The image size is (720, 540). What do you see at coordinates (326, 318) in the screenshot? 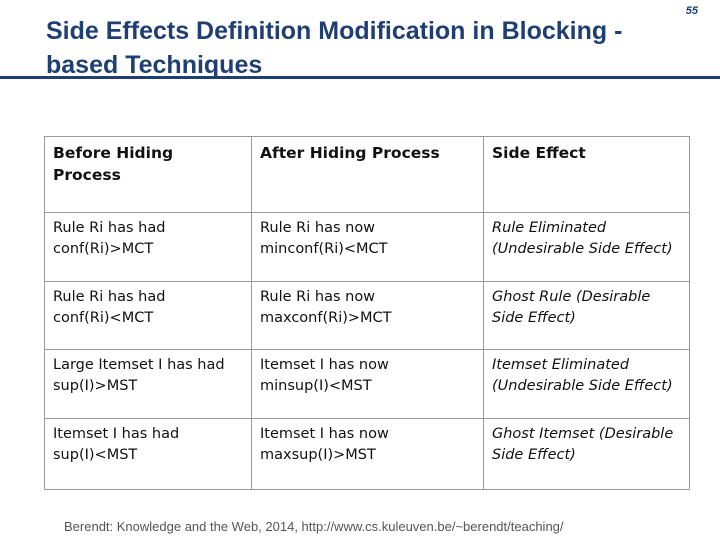
I see `cell-after-line2: maxconf(Ri)>MCT` at bounding box center [326, 318].